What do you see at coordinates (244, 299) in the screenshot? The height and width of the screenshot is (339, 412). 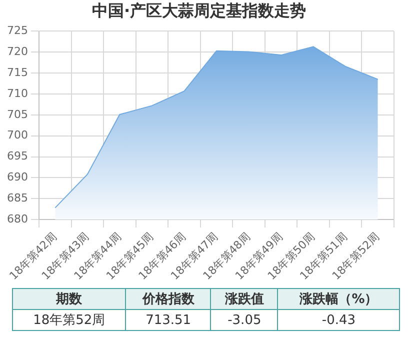 I see `text: 涨跌值` at bounding box center [244, 299].